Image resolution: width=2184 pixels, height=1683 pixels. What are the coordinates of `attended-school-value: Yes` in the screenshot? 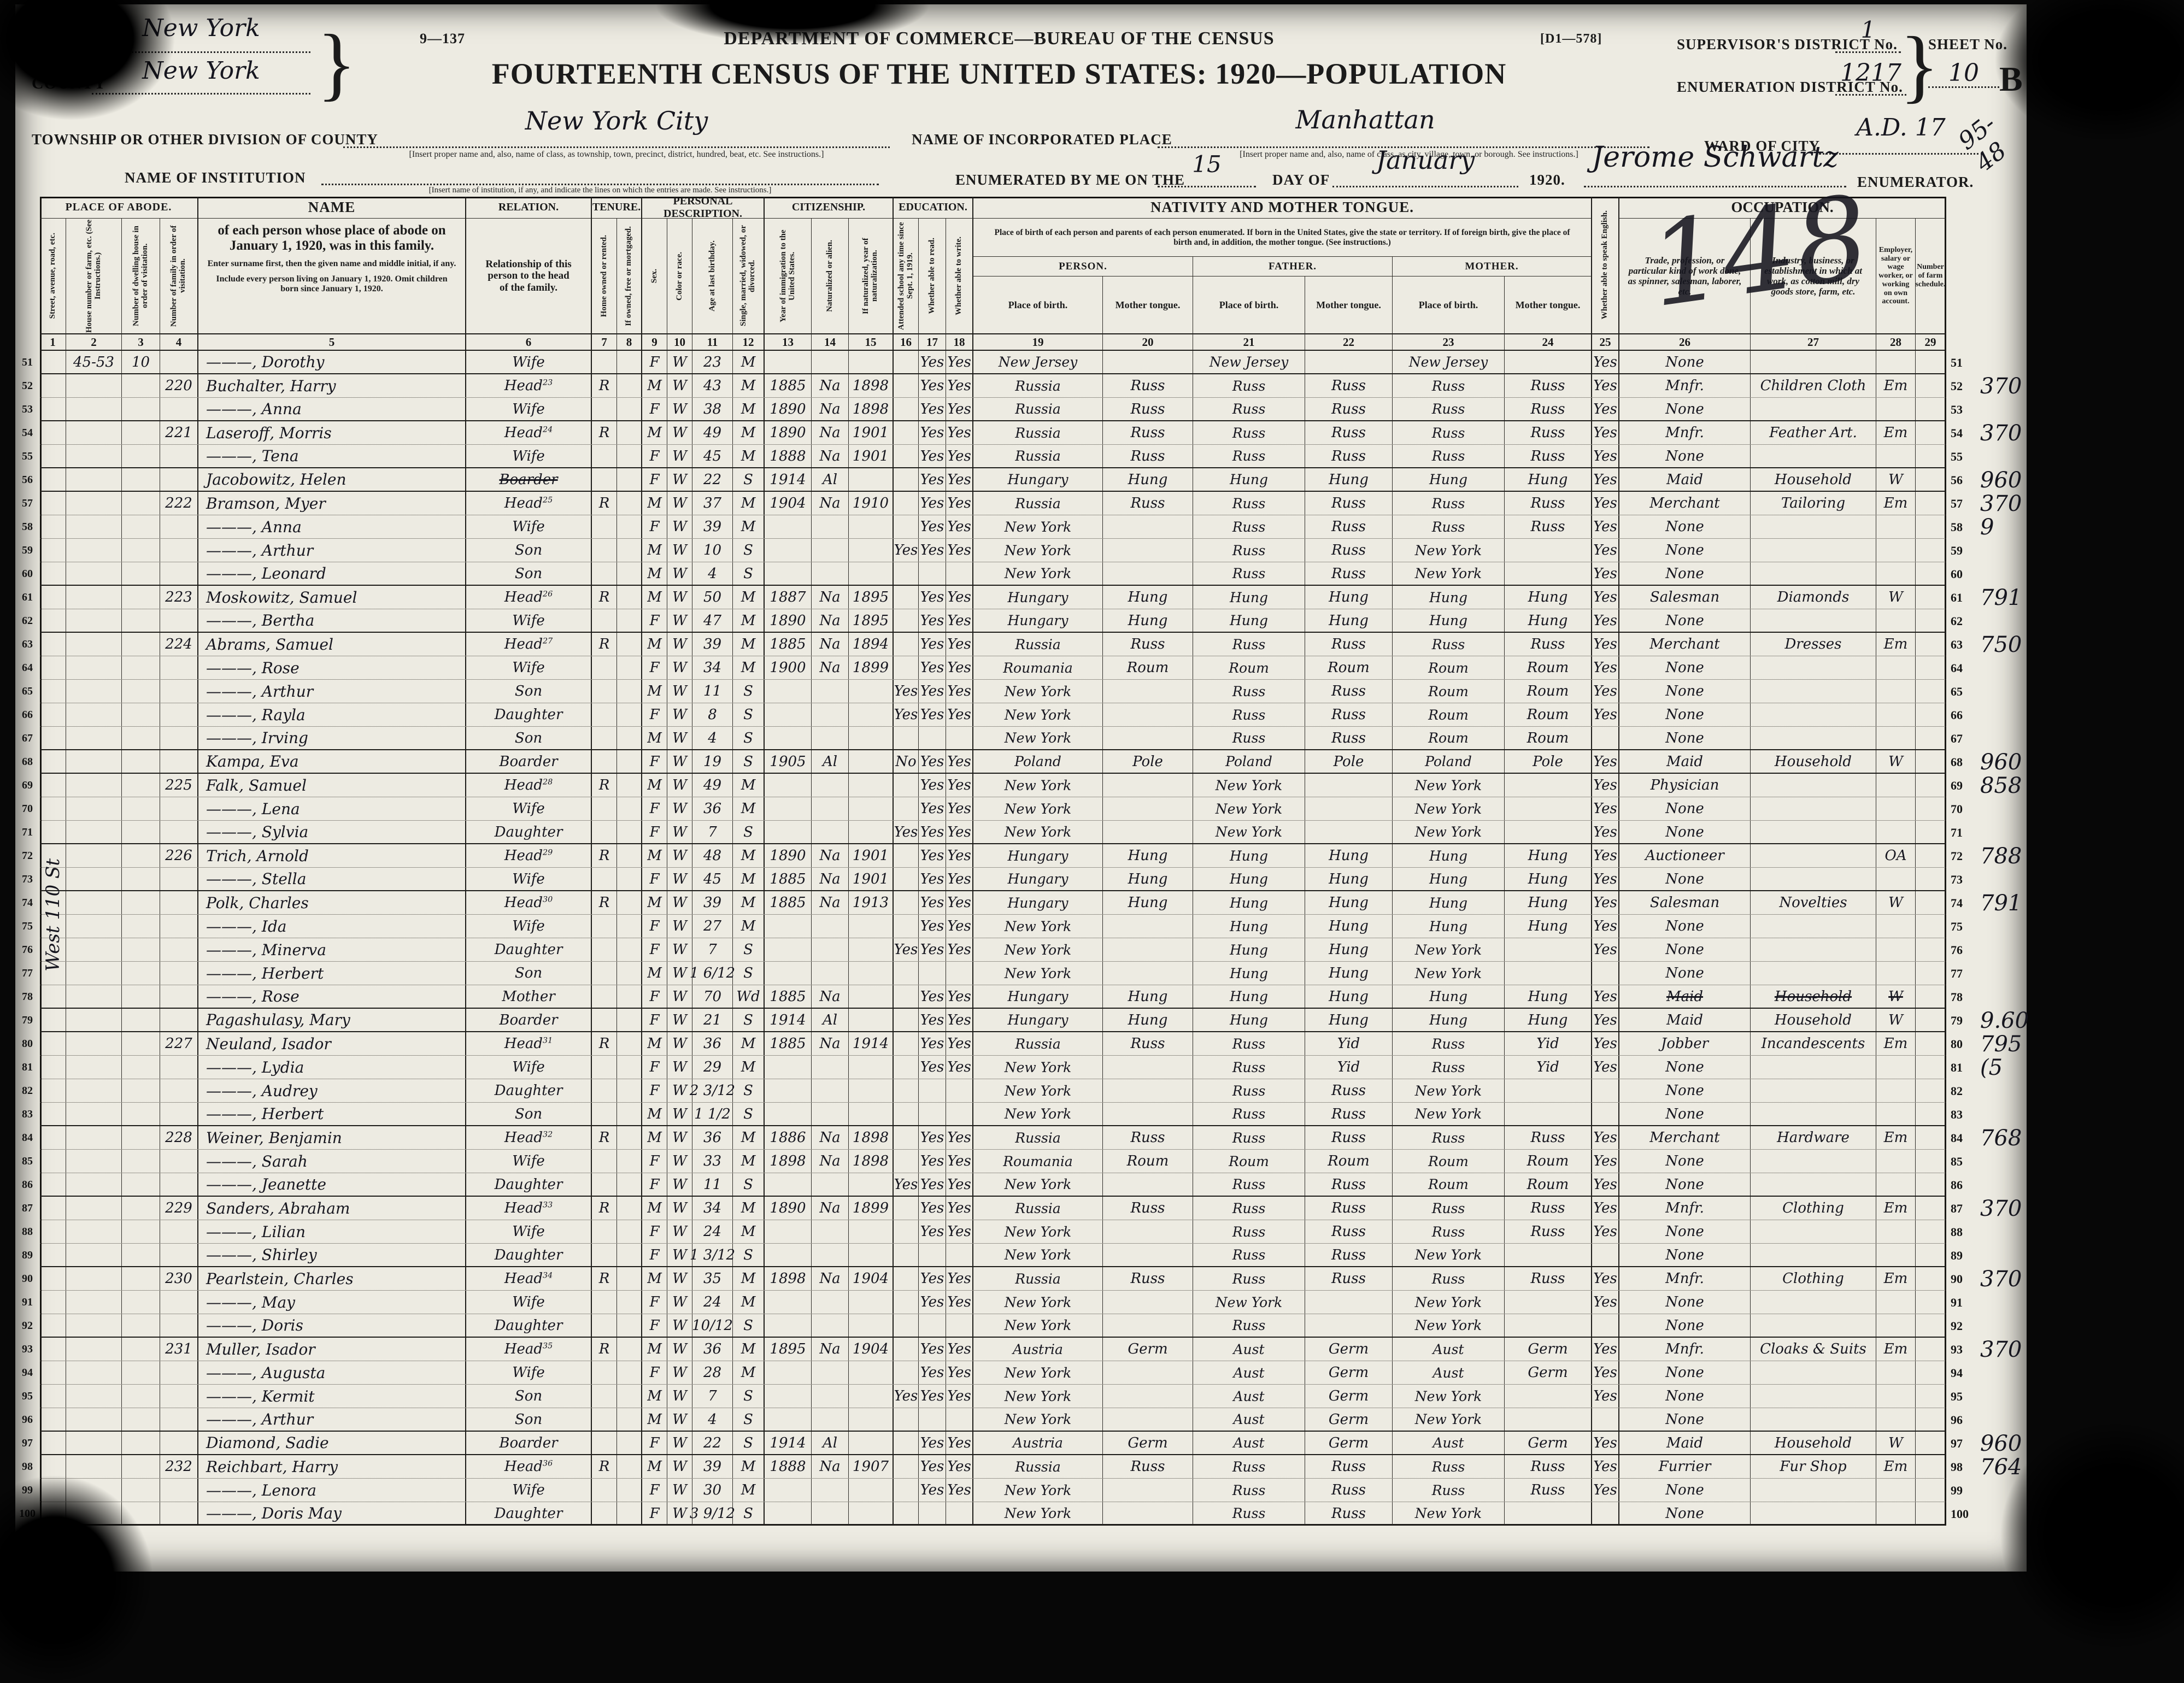 It's located at (906, 550).